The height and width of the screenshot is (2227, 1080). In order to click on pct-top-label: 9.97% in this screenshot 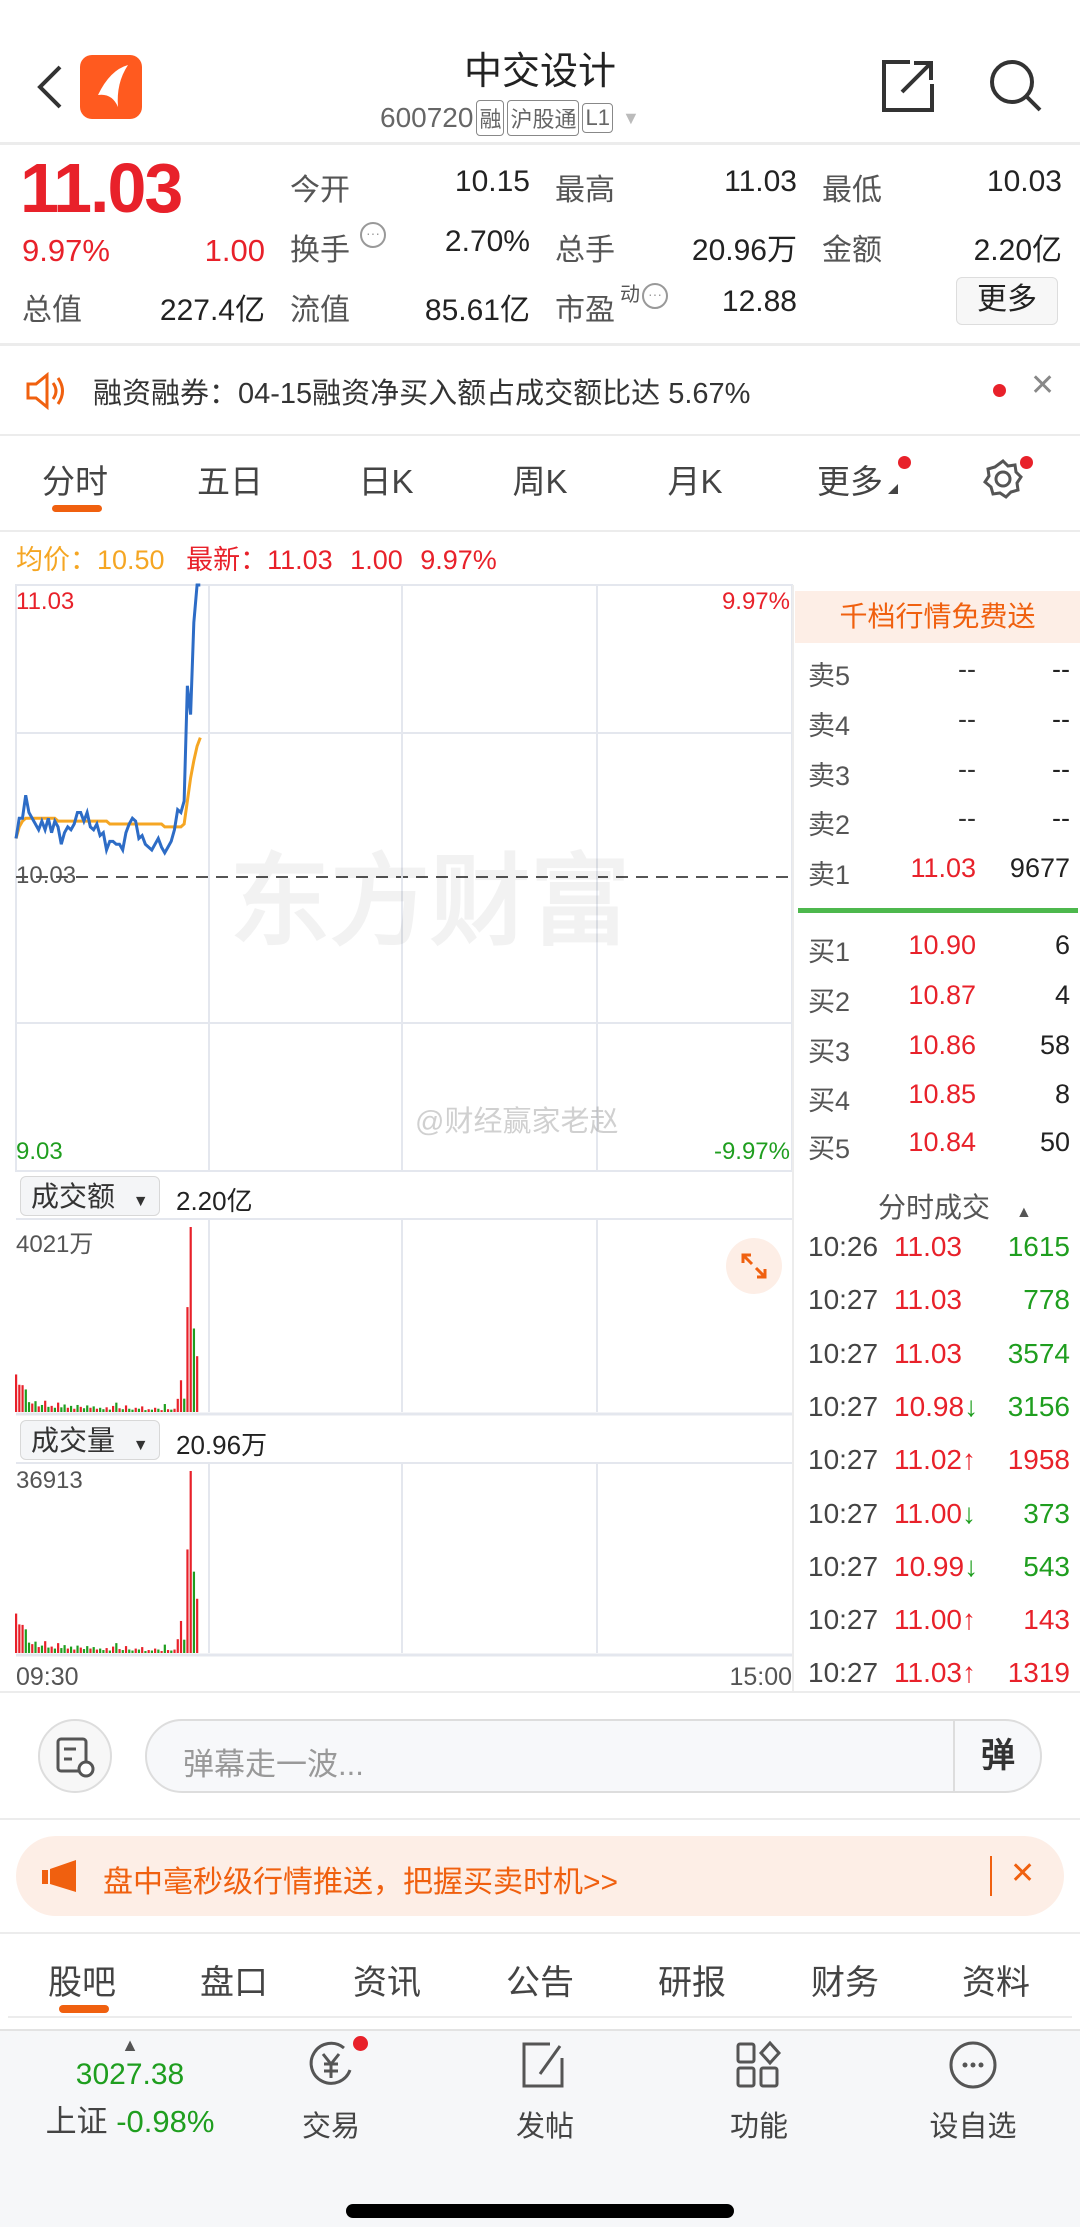, I will do `click(755, 601)`.